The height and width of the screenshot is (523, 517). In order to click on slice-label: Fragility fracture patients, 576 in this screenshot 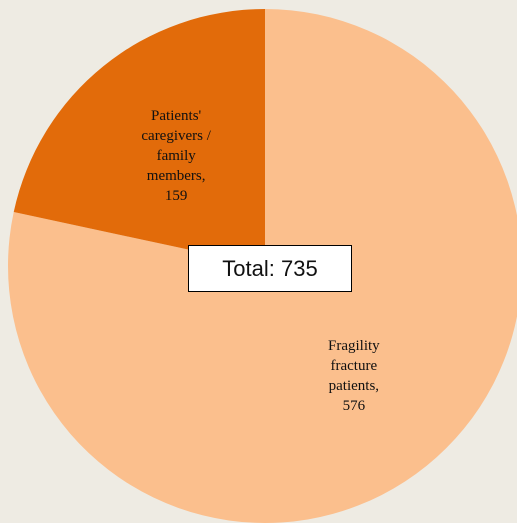, I will do `click(354, 376)`.